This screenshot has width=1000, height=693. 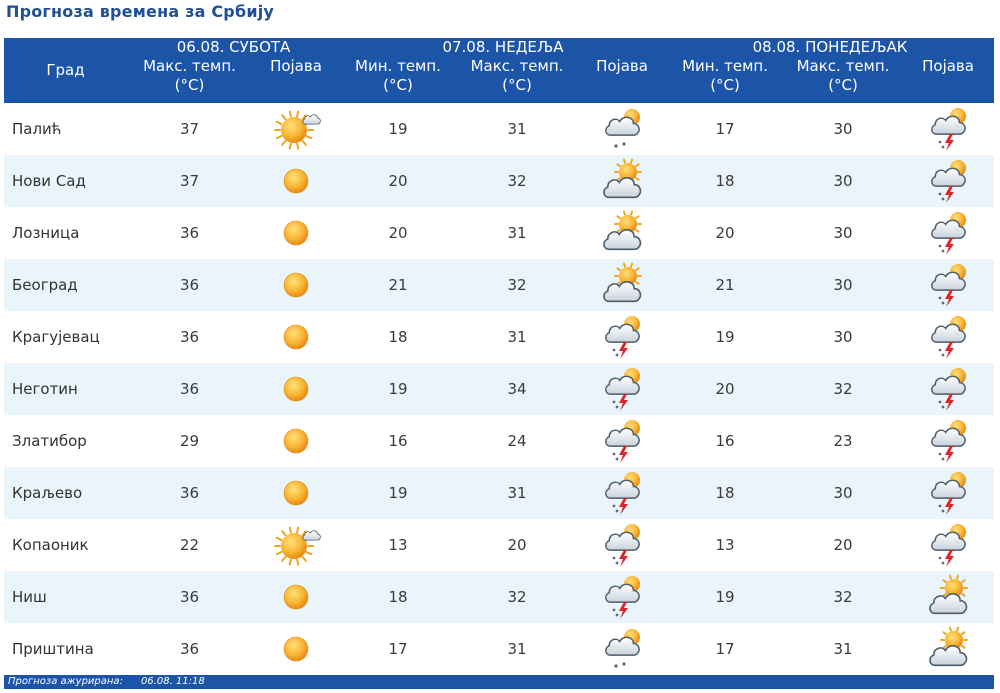 I want to click on city-name: Краљево, so click(x=65, y=493).